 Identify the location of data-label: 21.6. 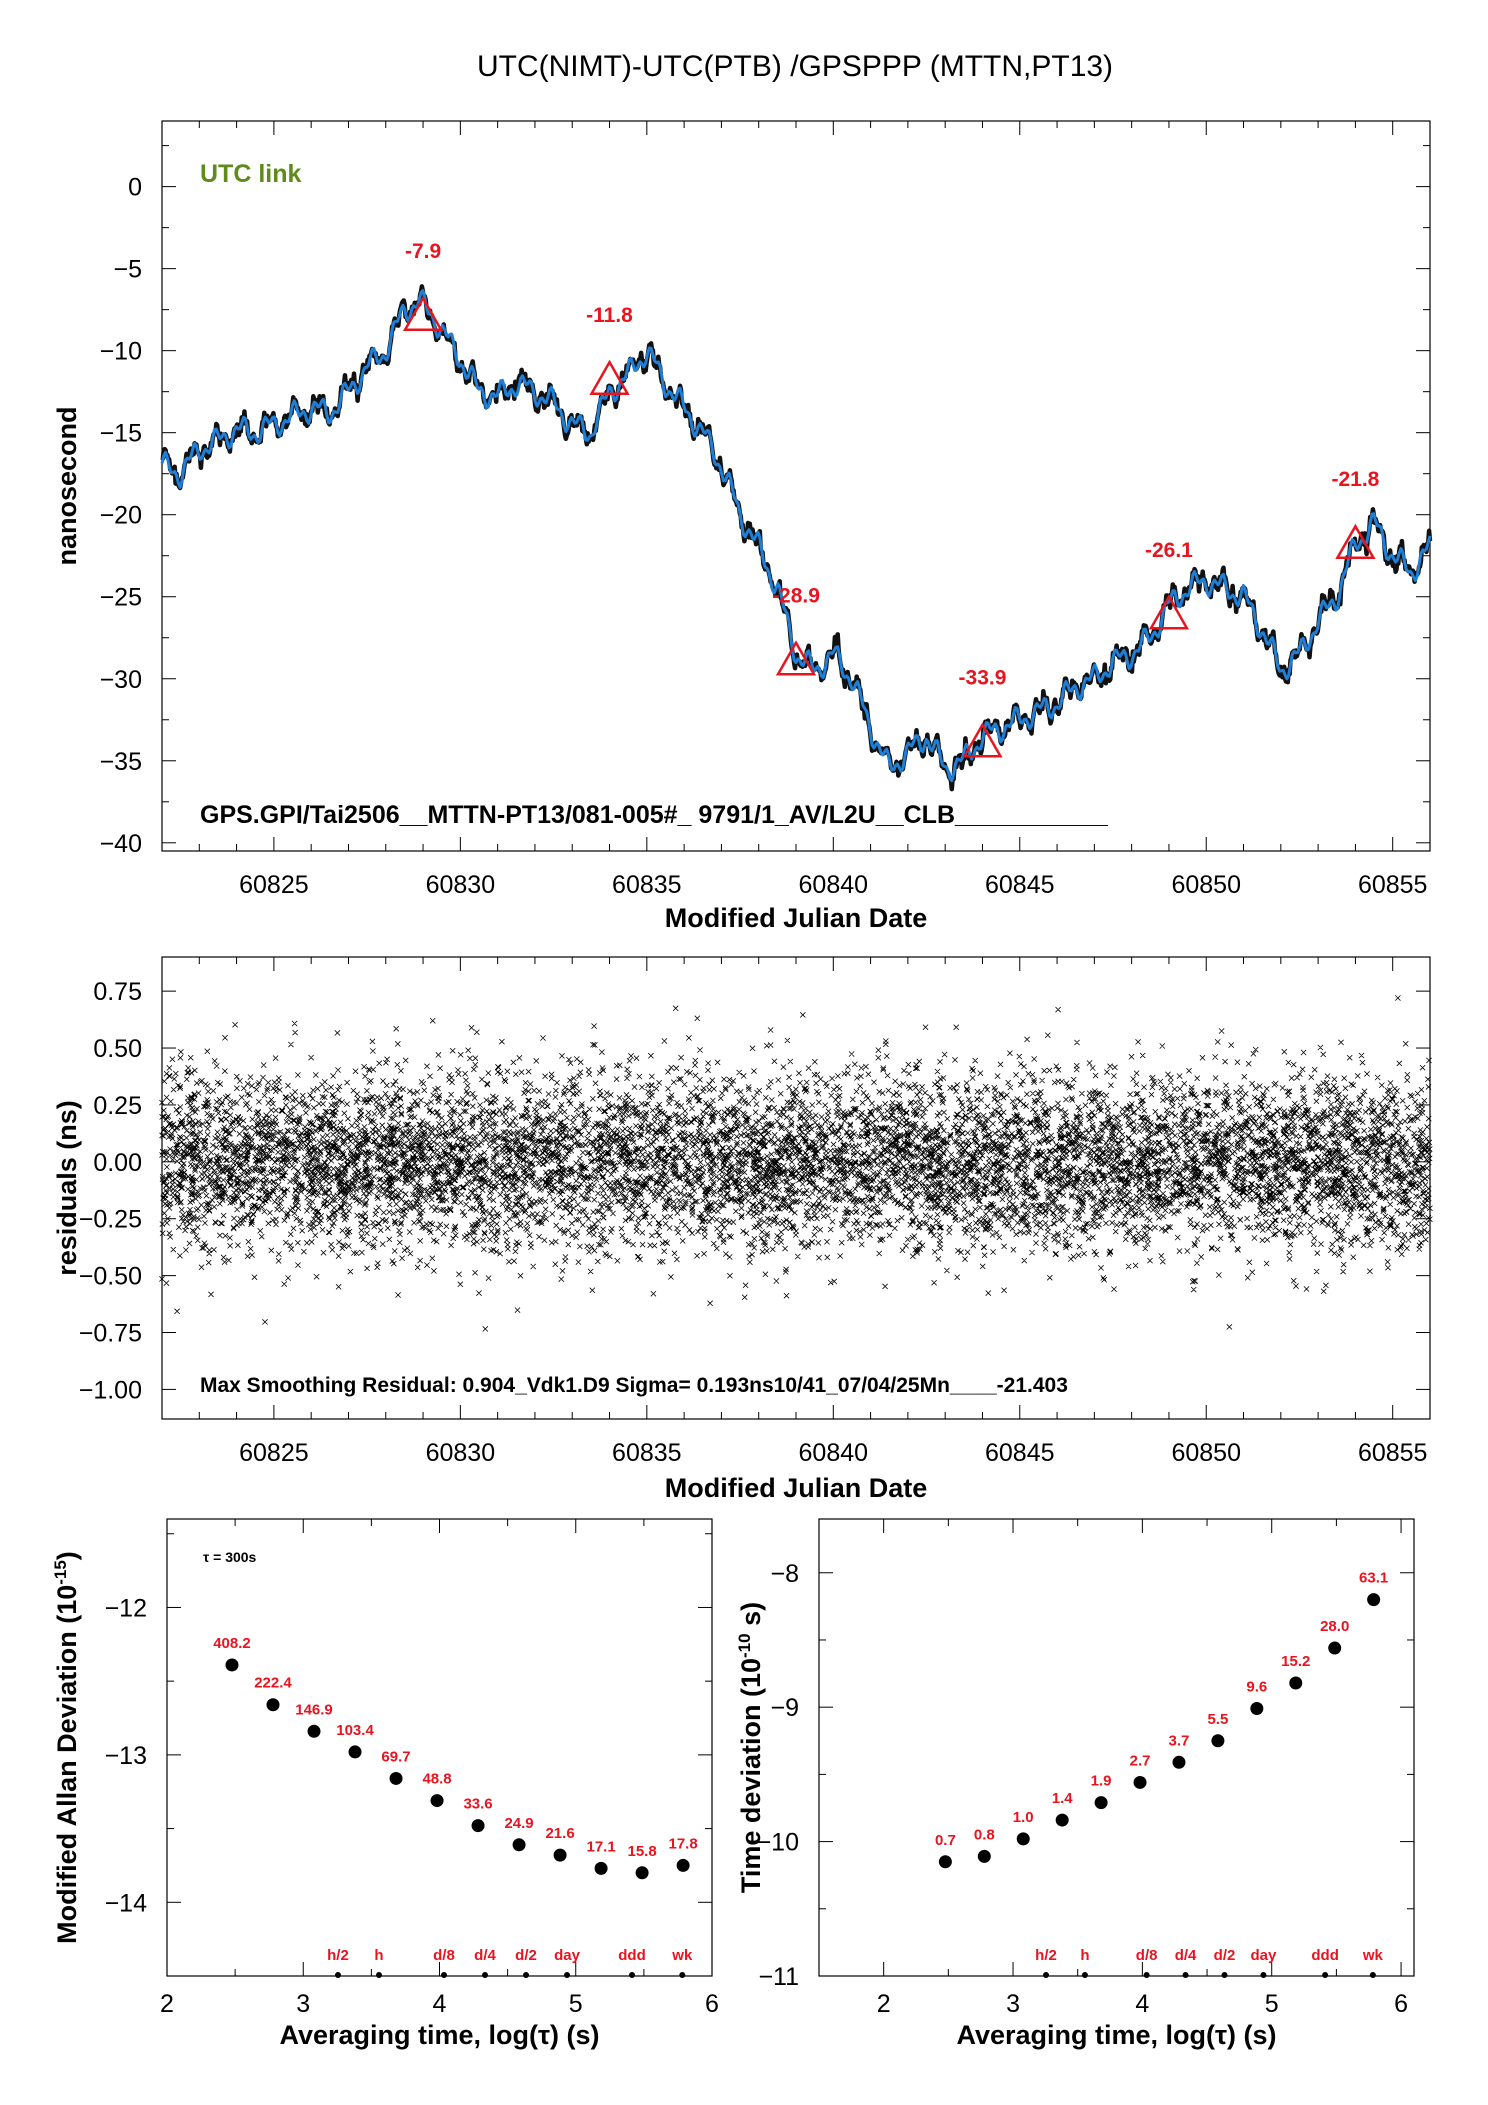
(559, 1833).